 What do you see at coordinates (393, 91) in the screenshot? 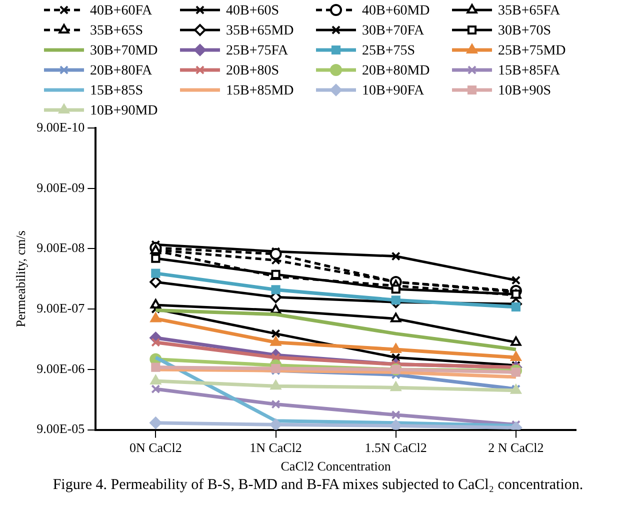
I see `legend-label: 10B+90FA` at bounding box center [393, 91].